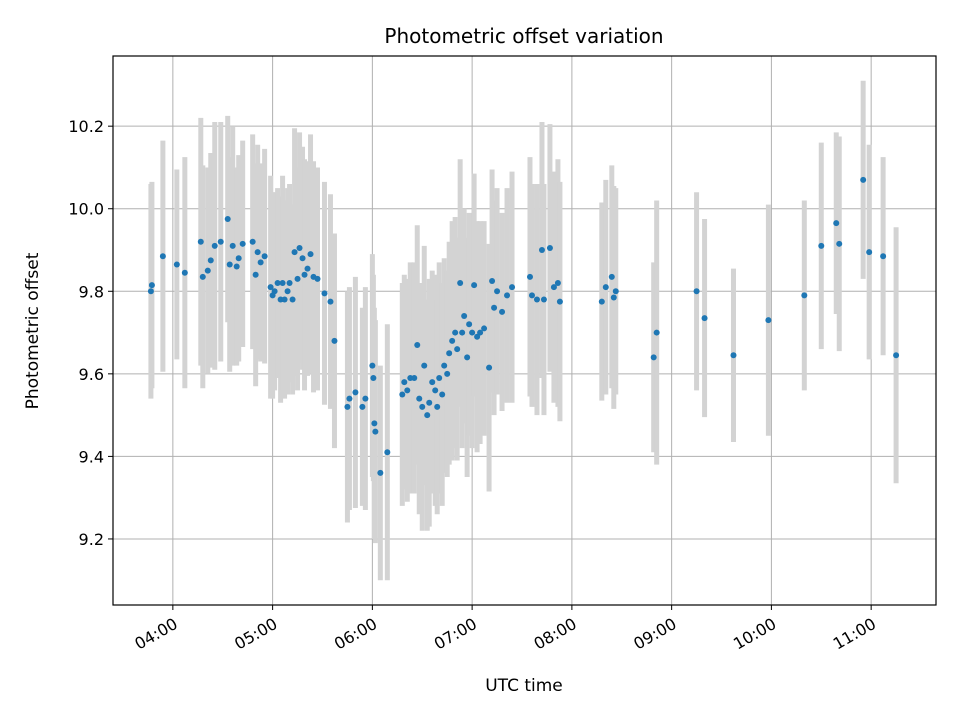 The width and height of the screenshot is (960, 720). I want to click on y-tick-label: 9.8, so click(91, 291).